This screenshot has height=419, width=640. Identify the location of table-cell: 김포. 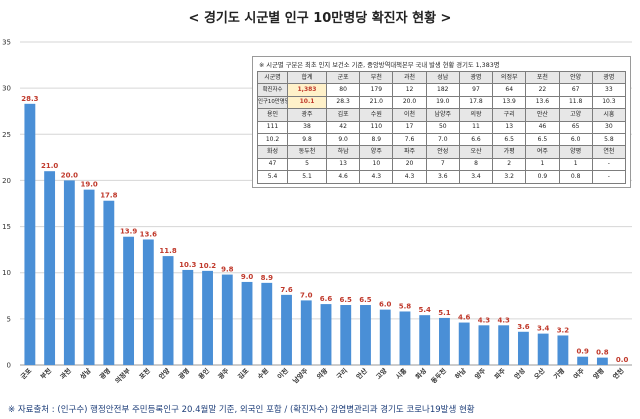
(343, 115).